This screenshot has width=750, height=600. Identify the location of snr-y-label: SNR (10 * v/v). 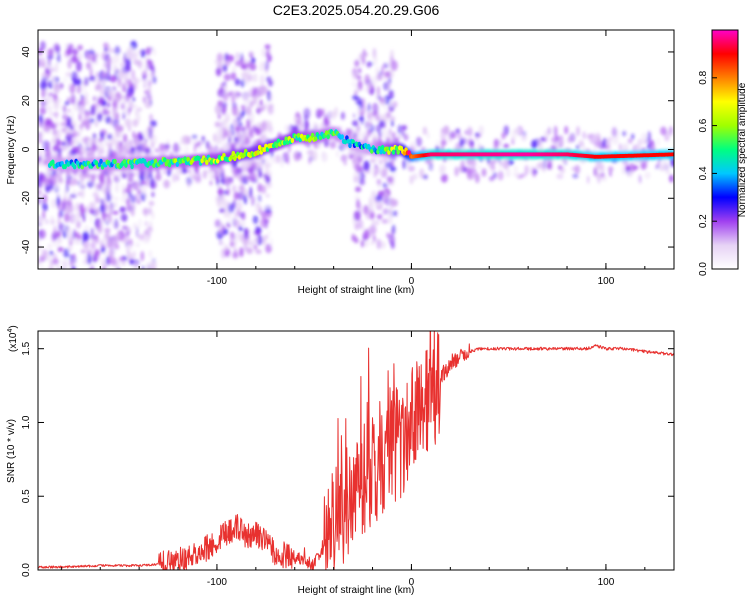
(11, 451).